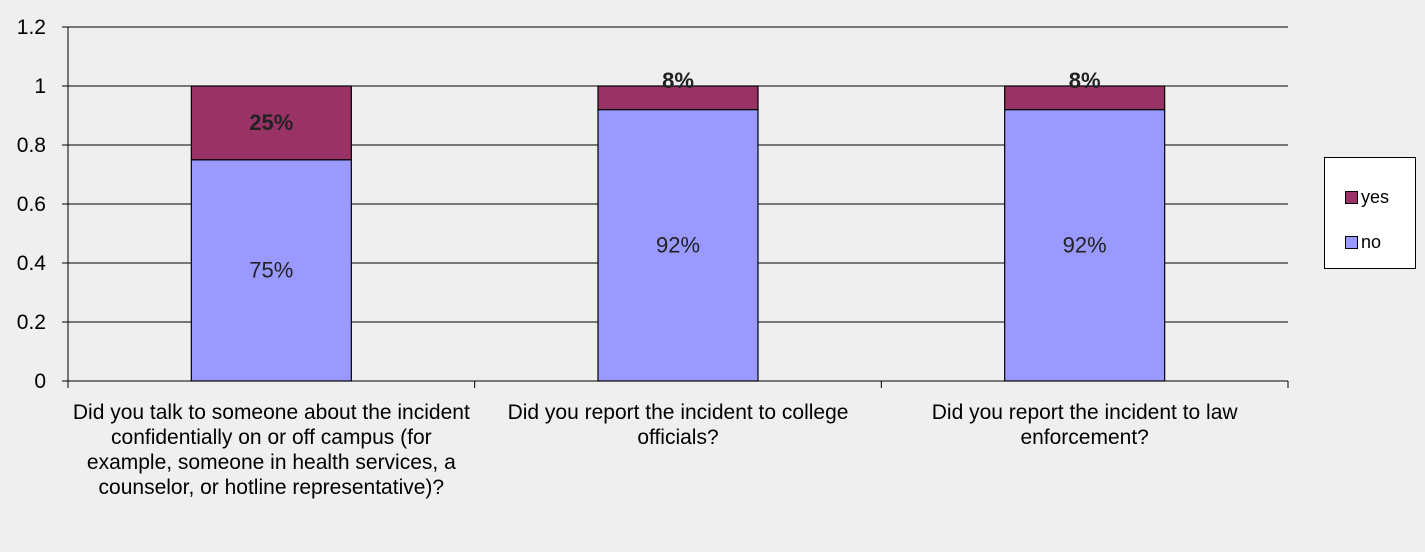  I want to click on y-tick-label: 0.6, so click(31, 204).